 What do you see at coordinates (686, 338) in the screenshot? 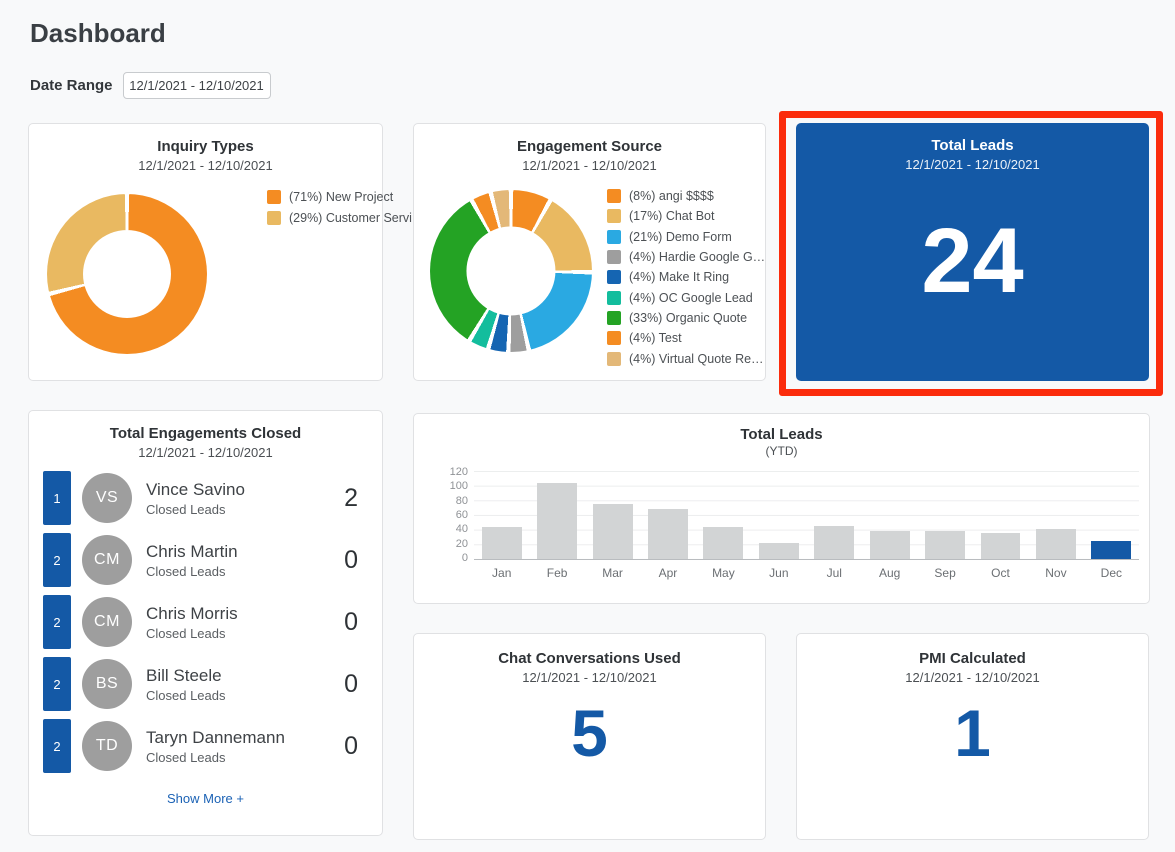
I see `legend-item: (4%) Test` at bounding box center [686, 338].